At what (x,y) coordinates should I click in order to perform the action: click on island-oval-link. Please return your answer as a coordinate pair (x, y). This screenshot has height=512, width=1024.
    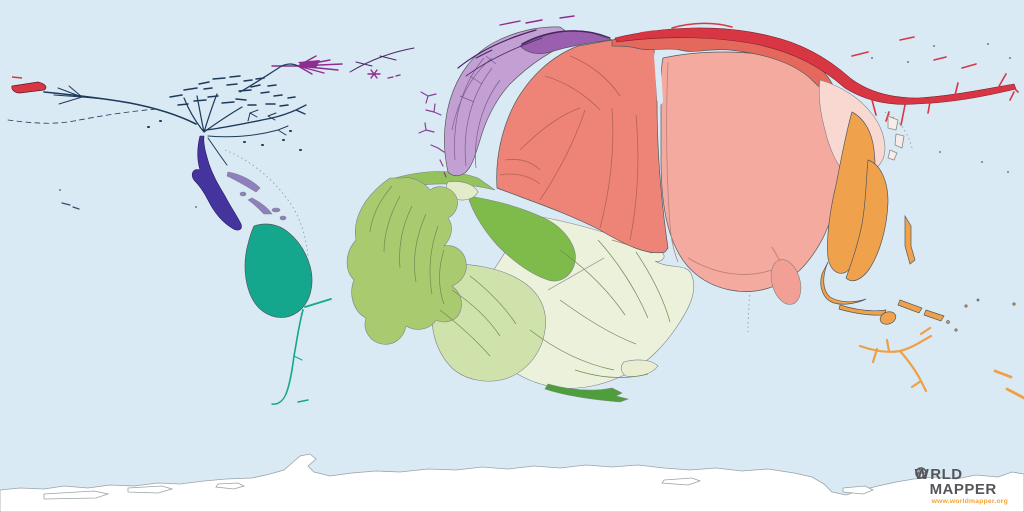
    Looking at the image, I should click on (776, 254).